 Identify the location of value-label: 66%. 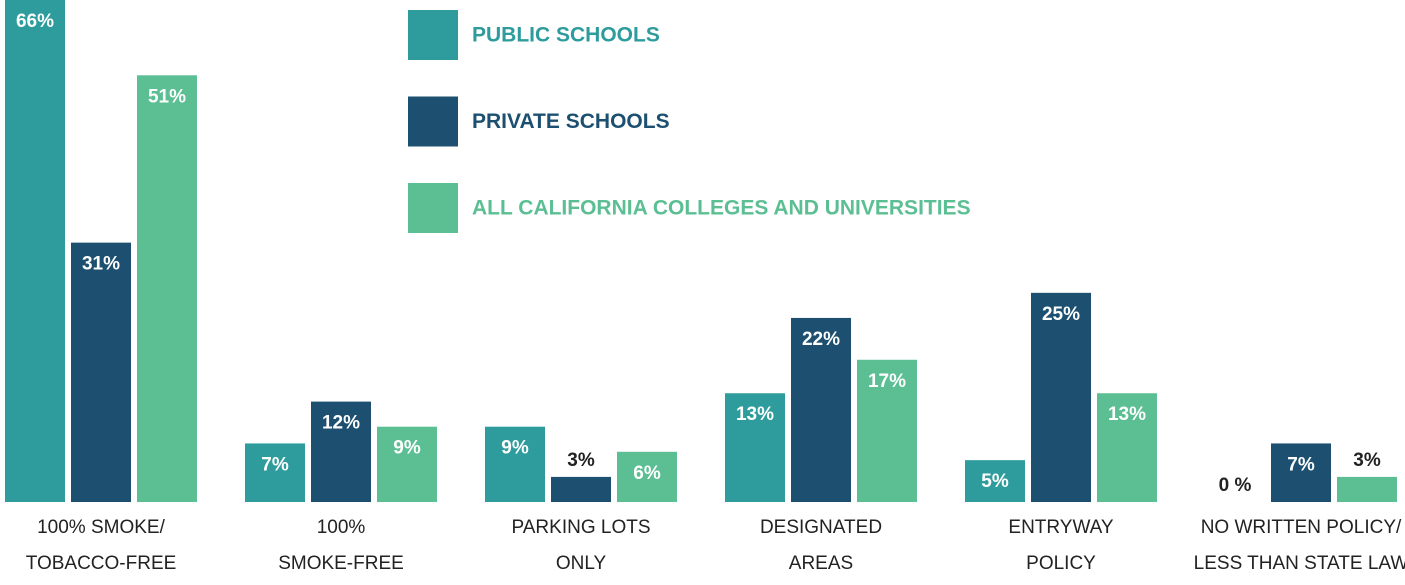
(35, 21).